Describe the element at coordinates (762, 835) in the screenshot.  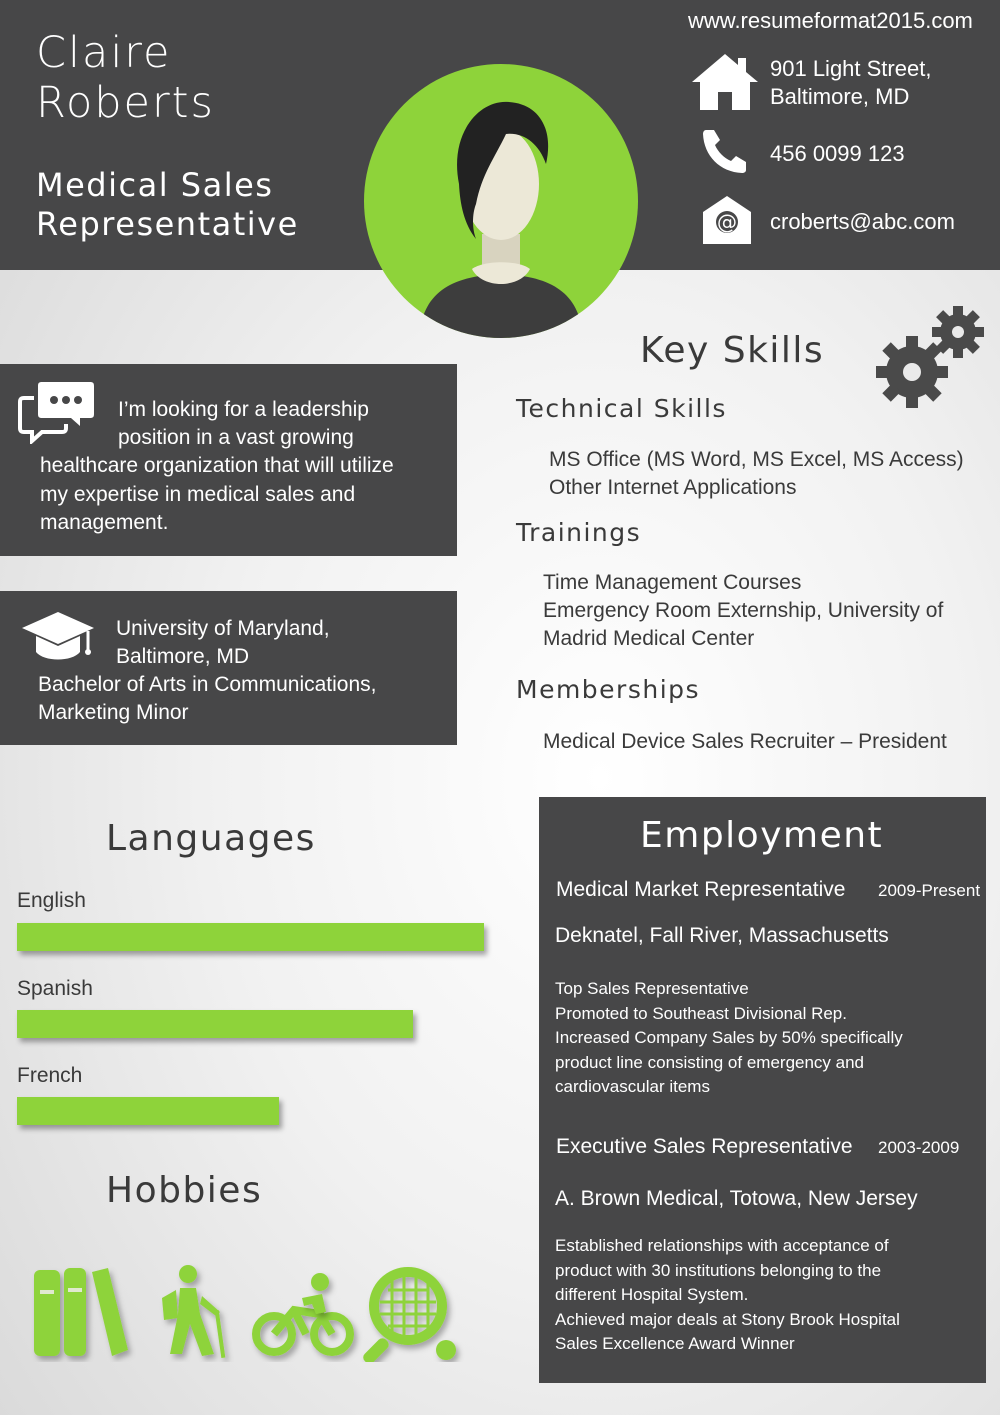
I see `employment-heading: Employment` at that location.